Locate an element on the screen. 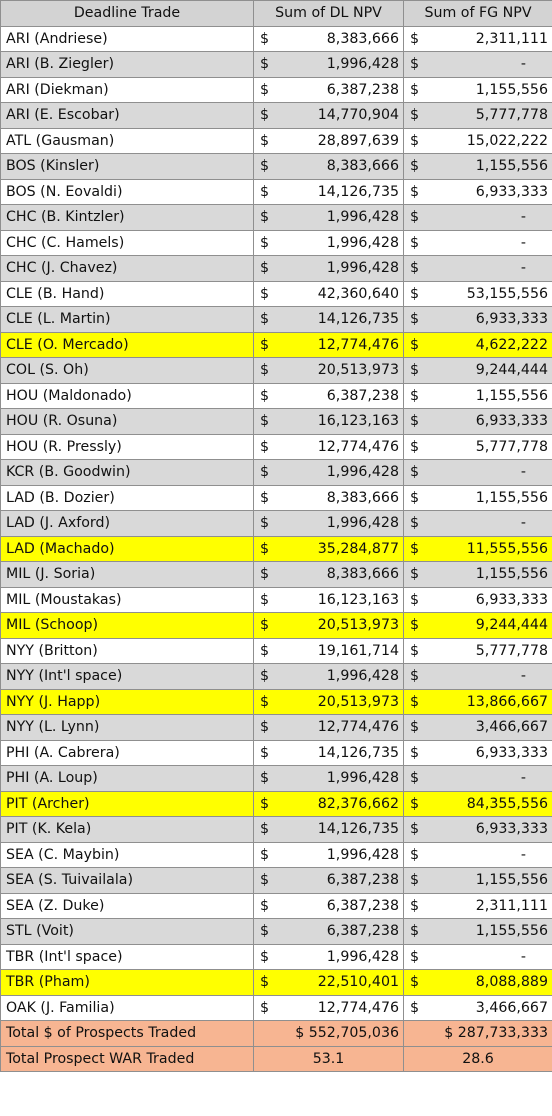 The width and height of the screenshot is (552, 1116). fg-npv-value: 11,555,556 is located at coordinates (507, 548).